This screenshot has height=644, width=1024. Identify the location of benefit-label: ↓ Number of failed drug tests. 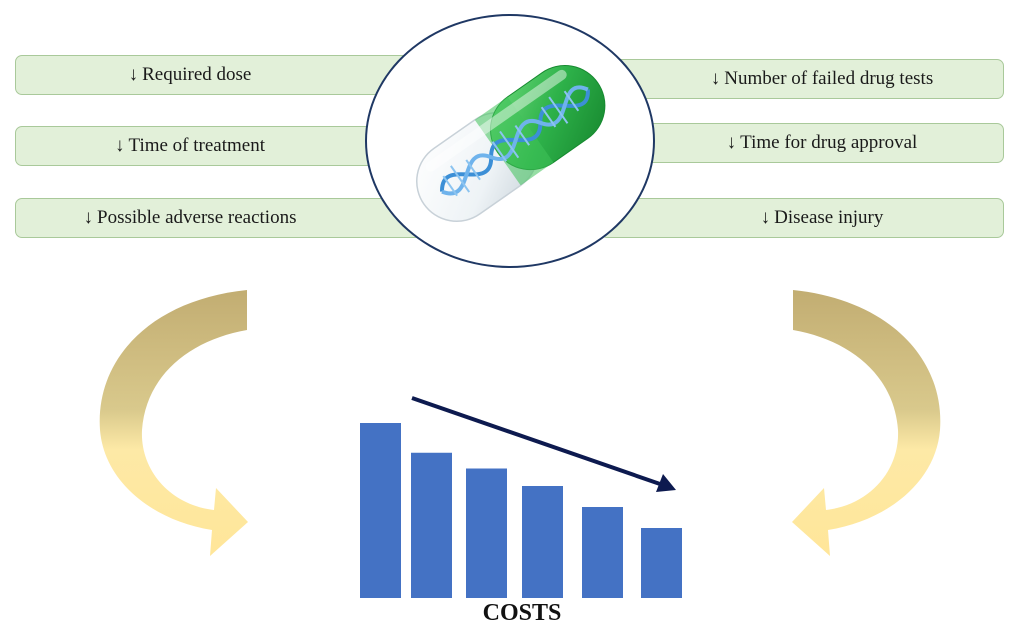
(822, 78).